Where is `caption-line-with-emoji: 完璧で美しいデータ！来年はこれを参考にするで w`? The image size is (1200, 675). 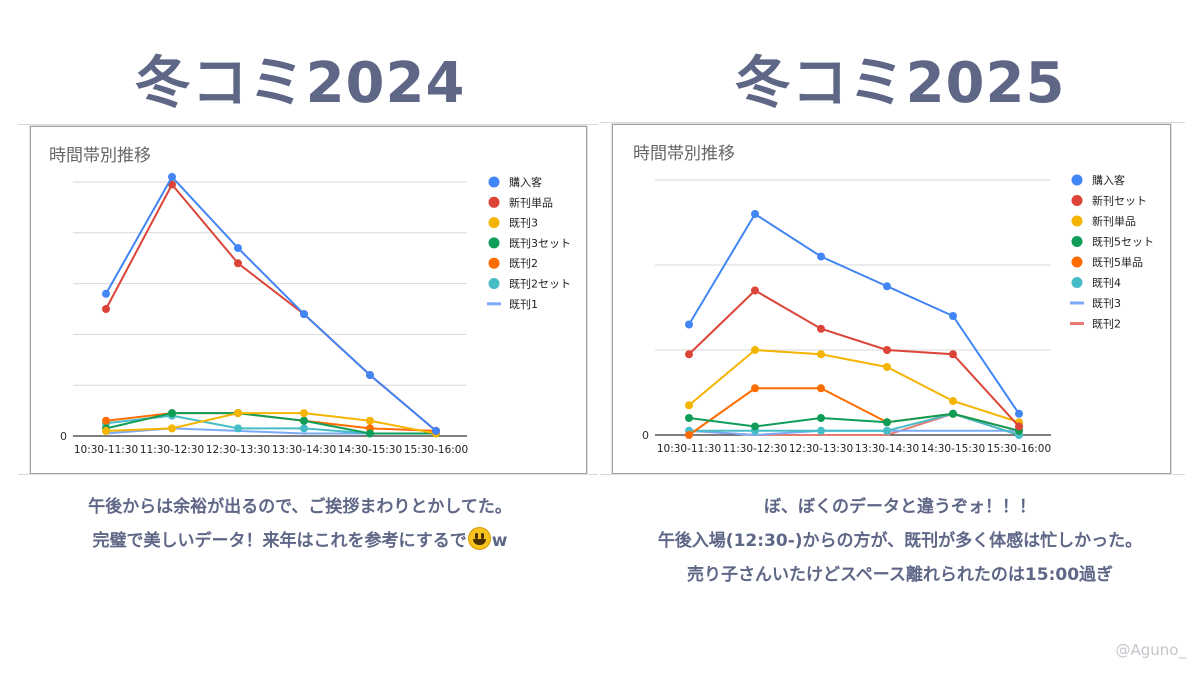 caption-line-with-emoji: 完璧で美しいデータ！来年はこれを参考にするで w is located at coordinates (300, 541).